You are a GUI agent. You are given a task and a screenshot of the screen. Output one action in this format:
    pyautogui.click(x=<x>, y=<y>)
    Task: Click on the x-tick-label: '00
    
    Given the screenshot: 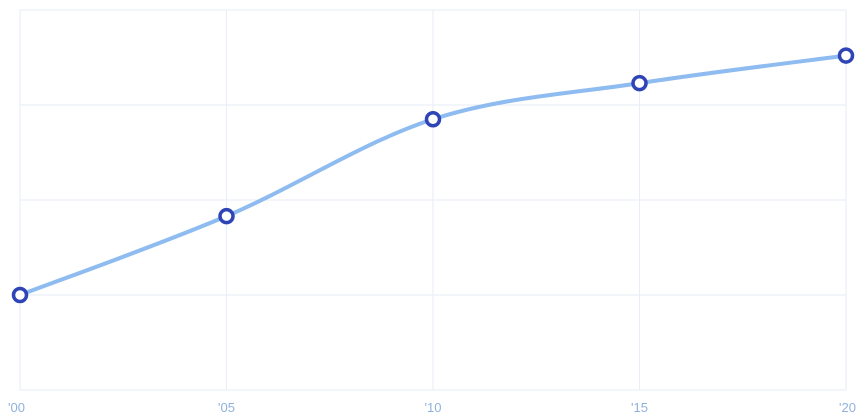 What is the action you would take?
    pyautogui.click(x=16, y=407)
    